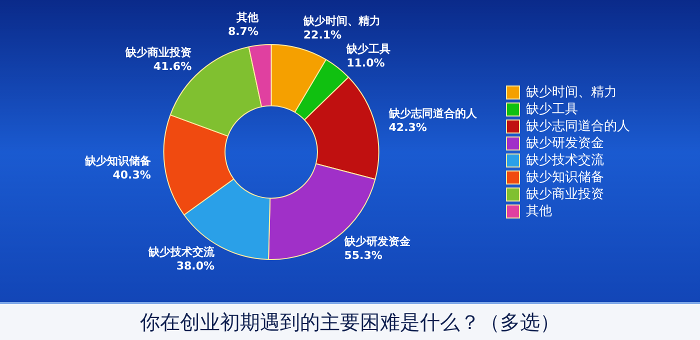 This screenshot has height=340, width=700. What do you see at coordinates (131, 175) in the screenshot?
I see `data-label: 40.3%` at bounding box center [131, 175].